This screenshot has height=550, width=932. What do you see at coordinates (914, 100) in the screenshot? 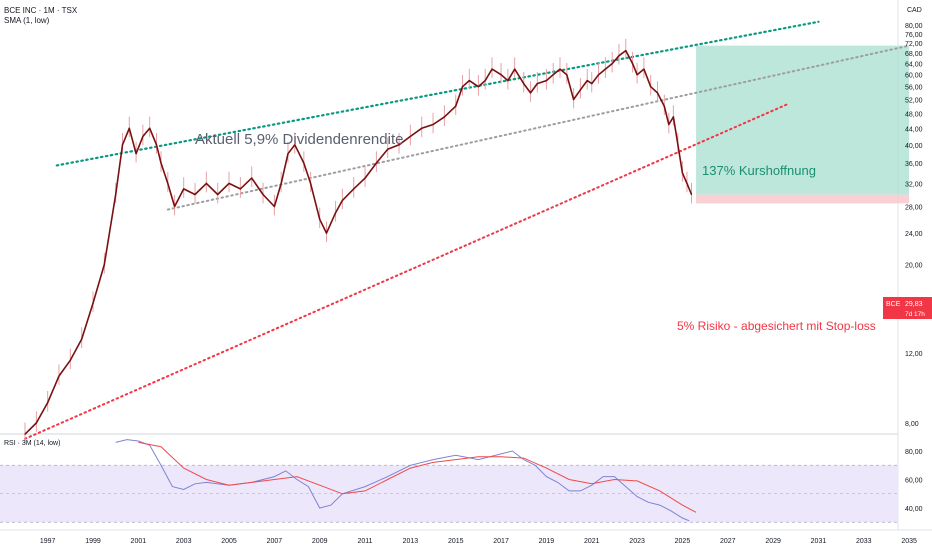
I see `price-tick-label: 52,00` at bounding box center [914, 100].